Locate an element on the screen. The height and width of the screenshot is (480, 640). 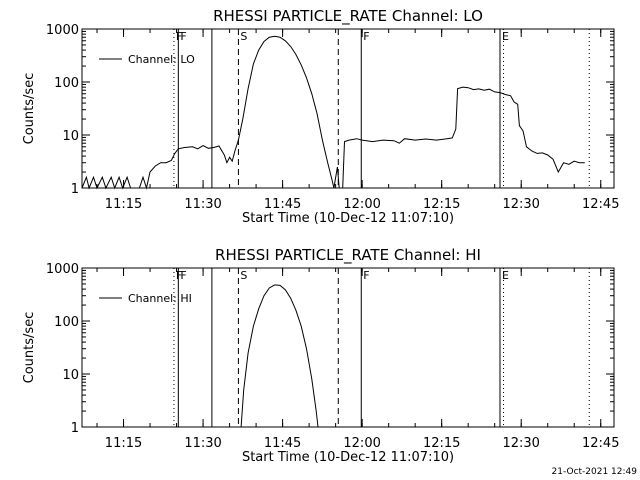
legend-label: Channel: LO is located at coordinates (161, 59).